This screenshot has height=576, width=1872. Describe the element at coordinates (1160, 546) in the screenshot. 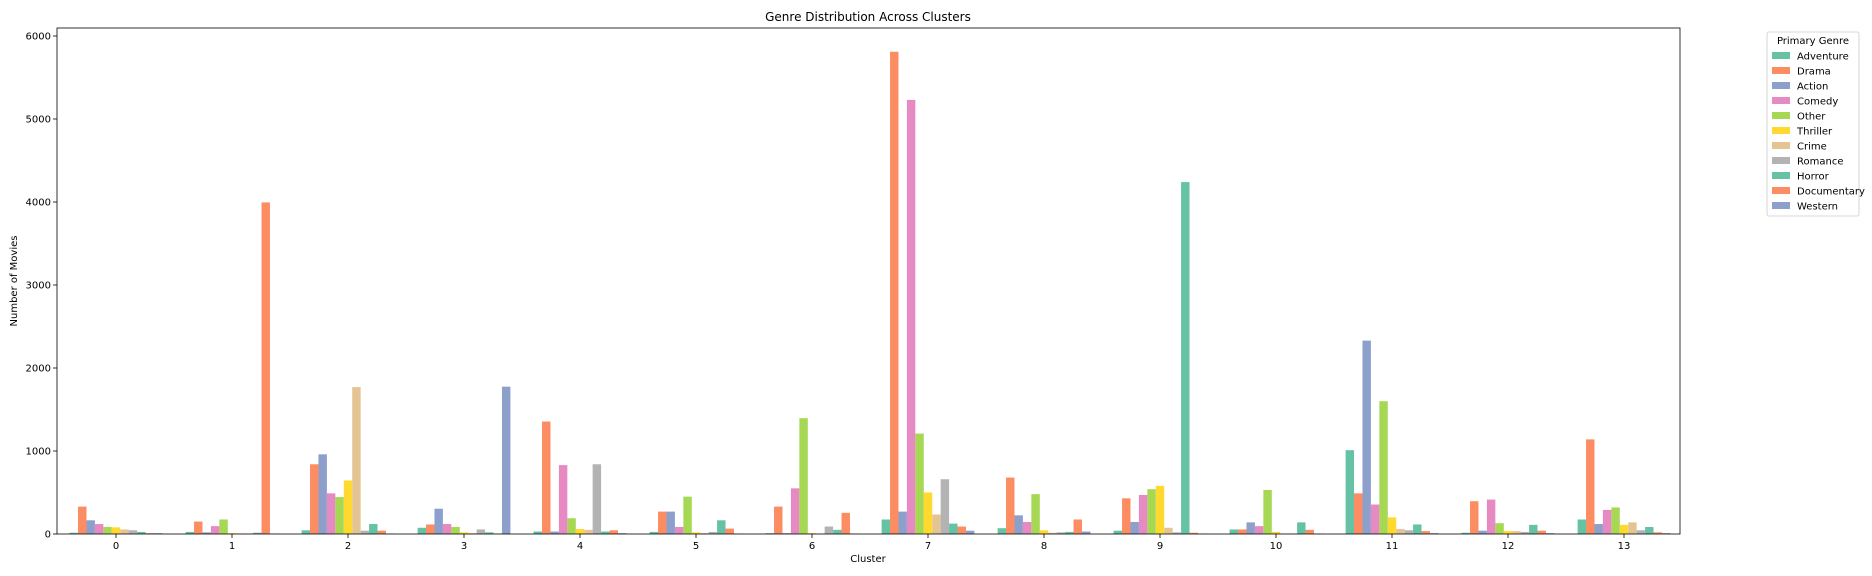

I see `x-tick-label: 9` at that location.